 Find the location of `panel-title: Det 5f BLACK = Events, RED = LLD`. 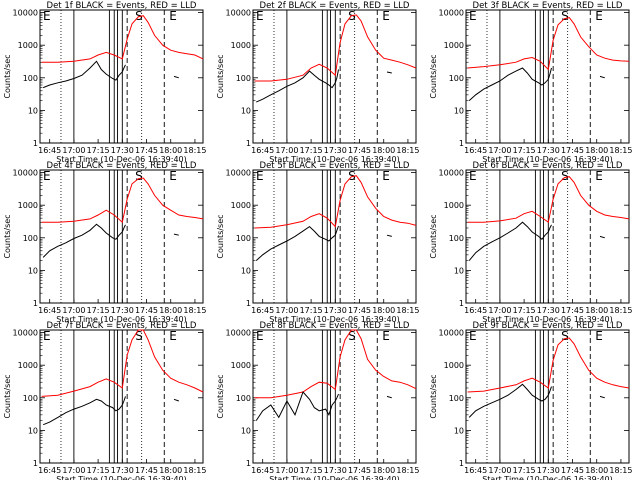

panel-title: Det 5f BLACK = Events, RED = LLD is located at coordinates (335, 166).